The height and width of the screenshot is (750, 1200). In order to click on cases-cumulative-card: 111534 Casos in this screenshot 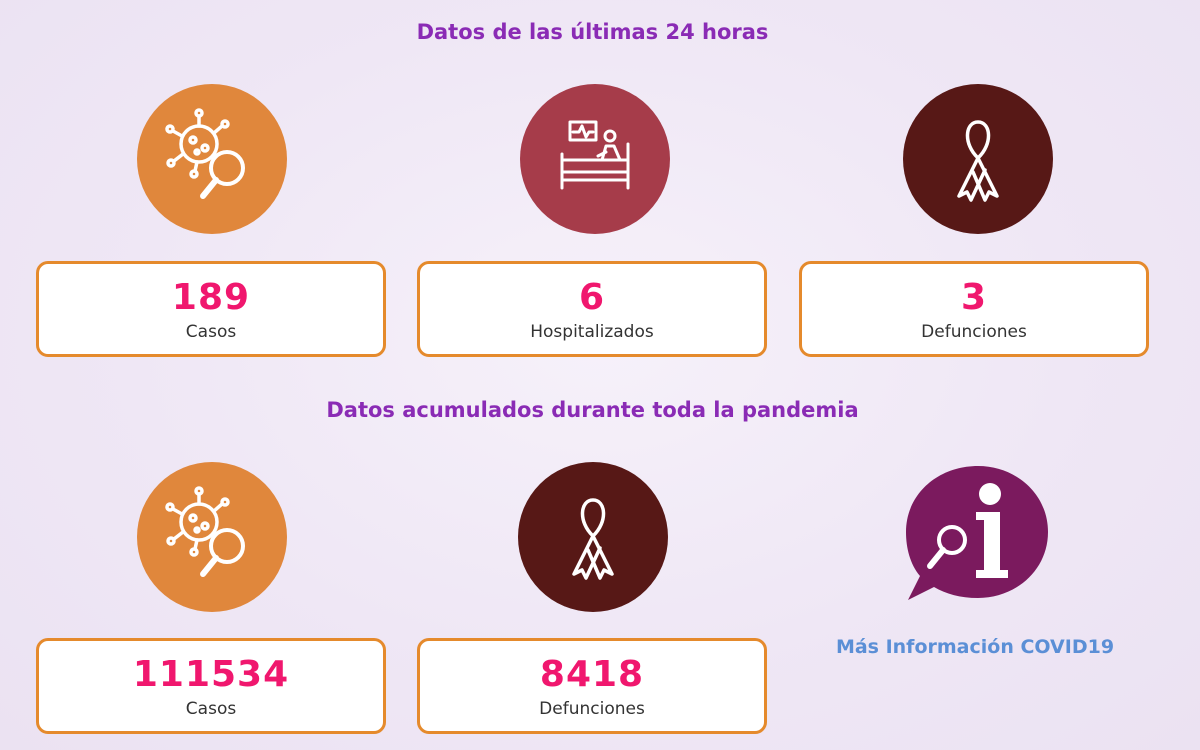, I will do `click(211, 686)`.